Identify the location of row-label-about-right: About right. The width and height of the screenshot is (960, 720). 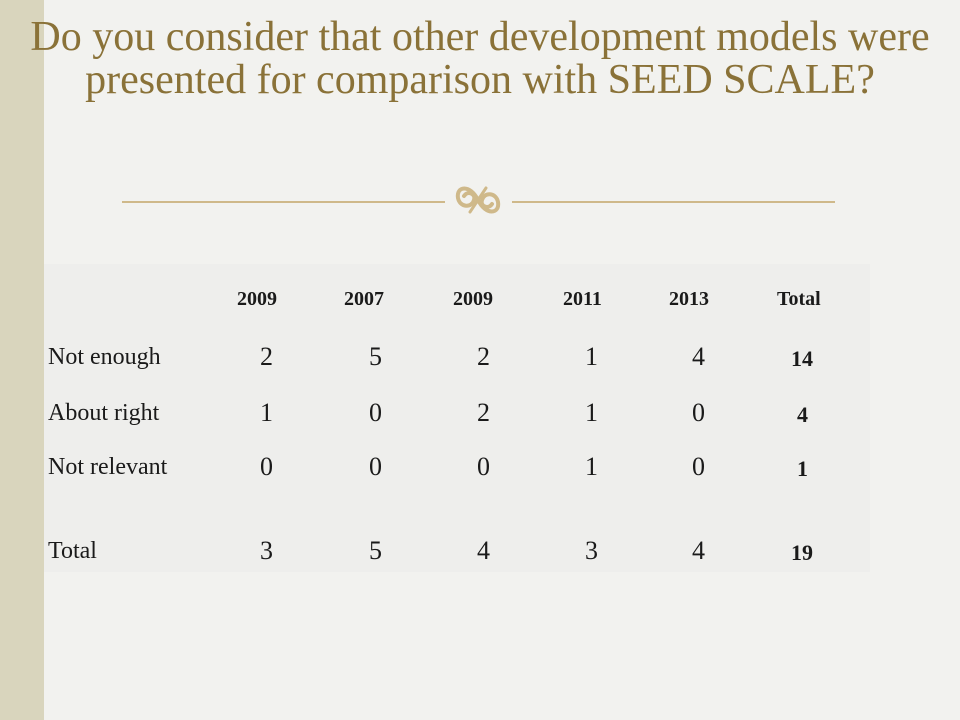
(104, 413).